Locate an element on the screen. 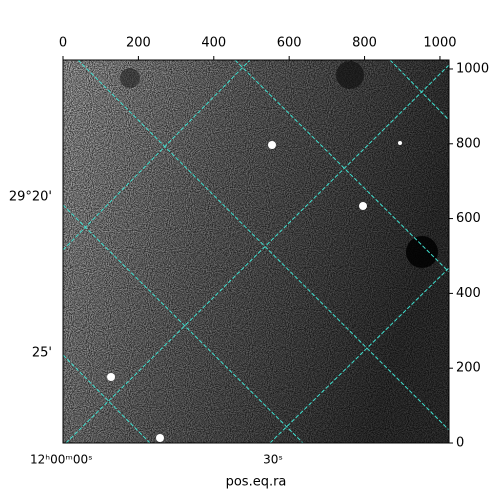 The height and width of the screenshot is (504, 500). y-tick-label: 0 is located at coordinates (460, 443).